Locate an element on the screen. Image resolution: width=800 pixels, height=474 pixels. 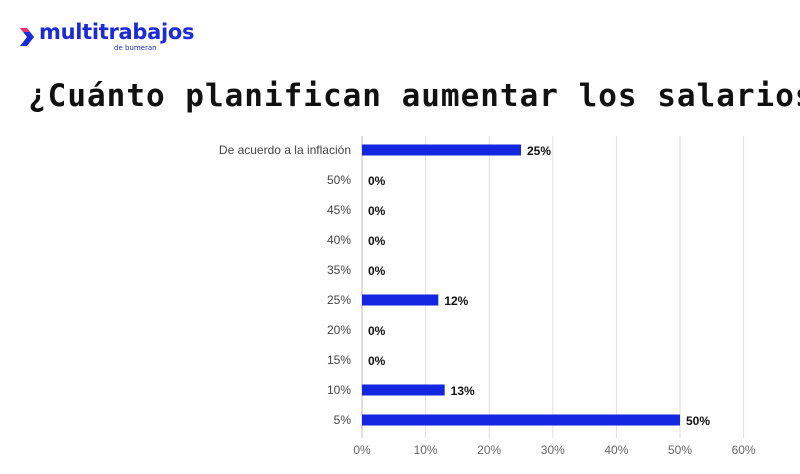
category-label: 5% is located at coordinates (343, 420).